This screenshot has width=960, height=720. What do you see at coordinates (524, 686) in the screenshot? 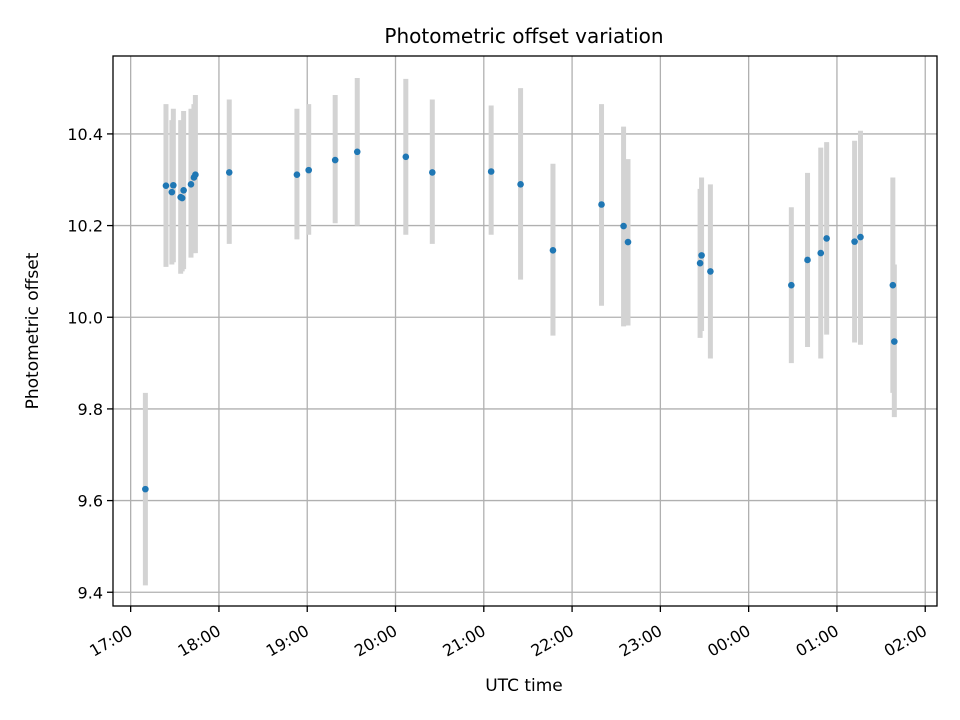
I see `x-axis-label: UTC time` at bounding box center [524, 686].